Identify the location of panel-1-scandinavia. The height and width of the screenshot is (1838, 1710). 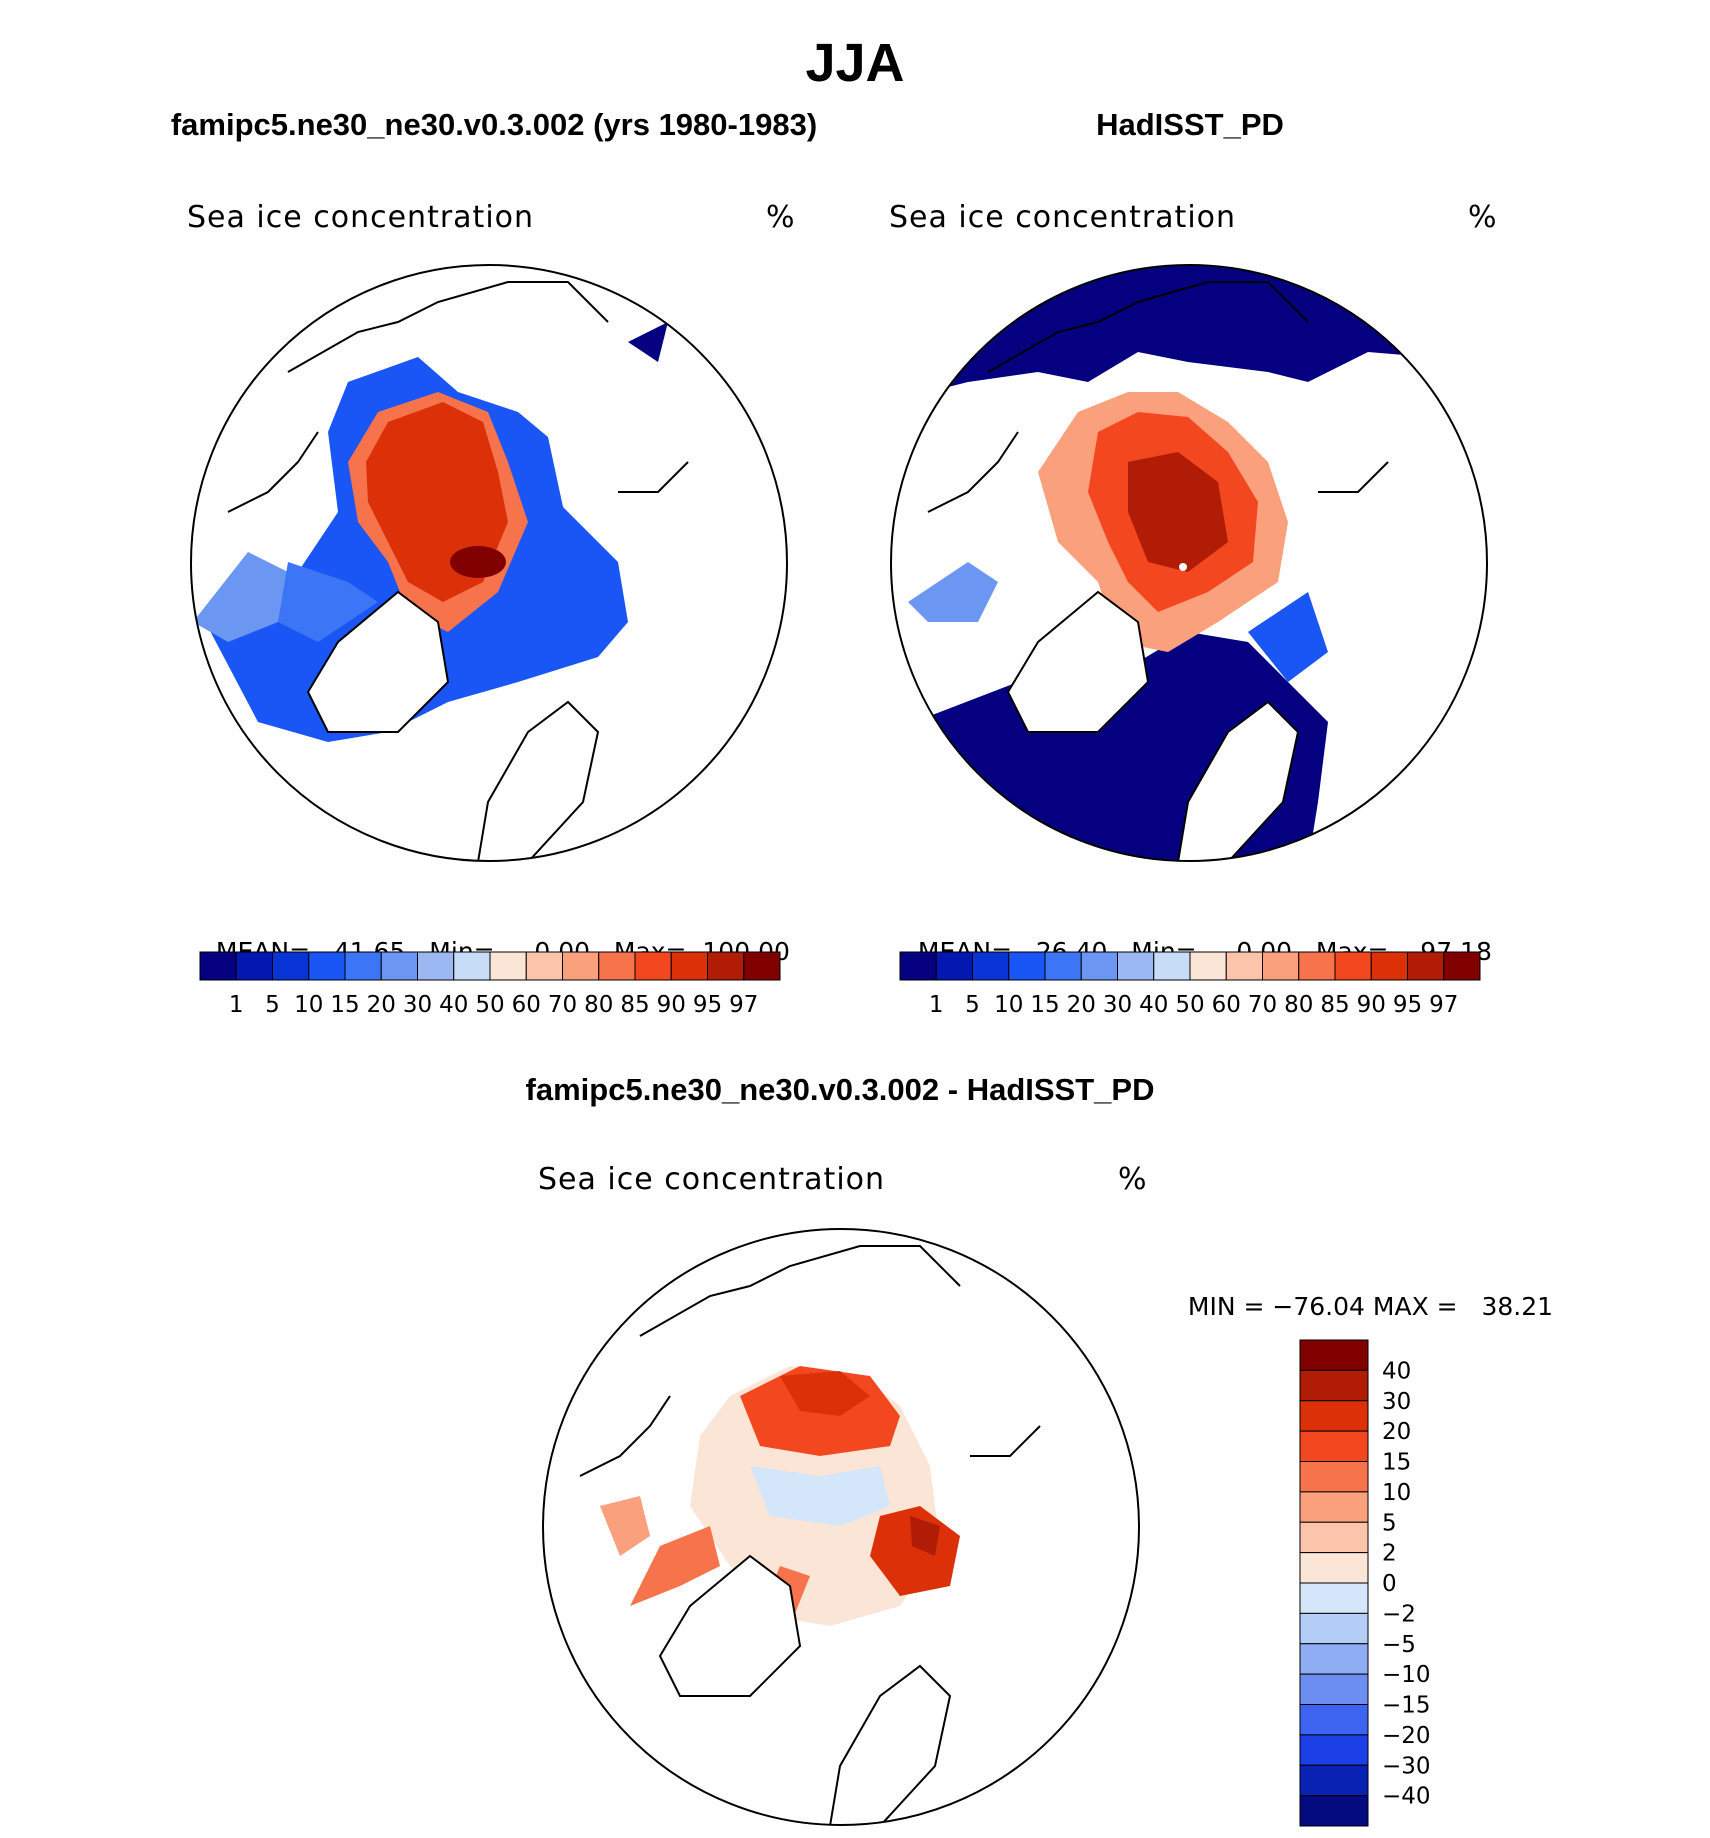
(538, 780).